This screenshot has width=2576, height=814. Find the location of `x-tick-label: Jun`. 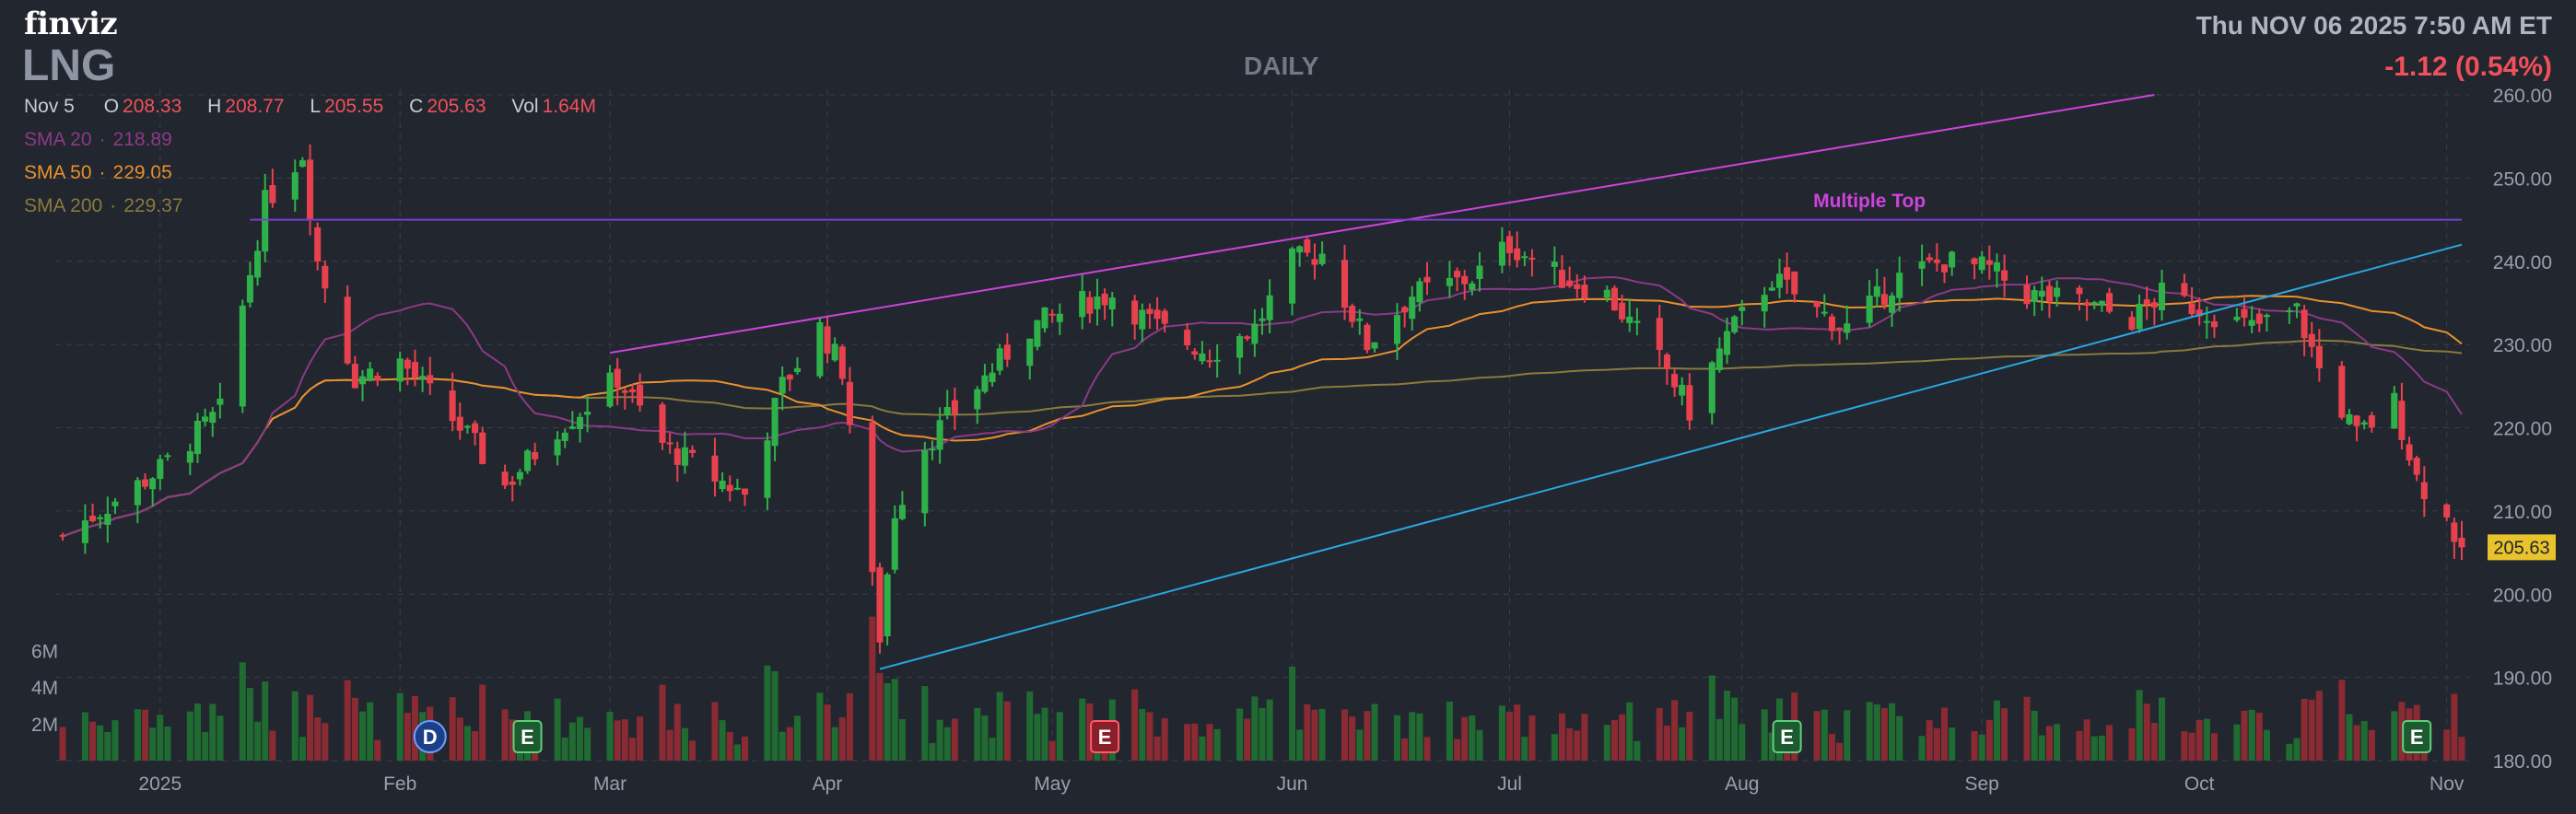

x-tick-label: Jun is located at coordinates (1292, 784).